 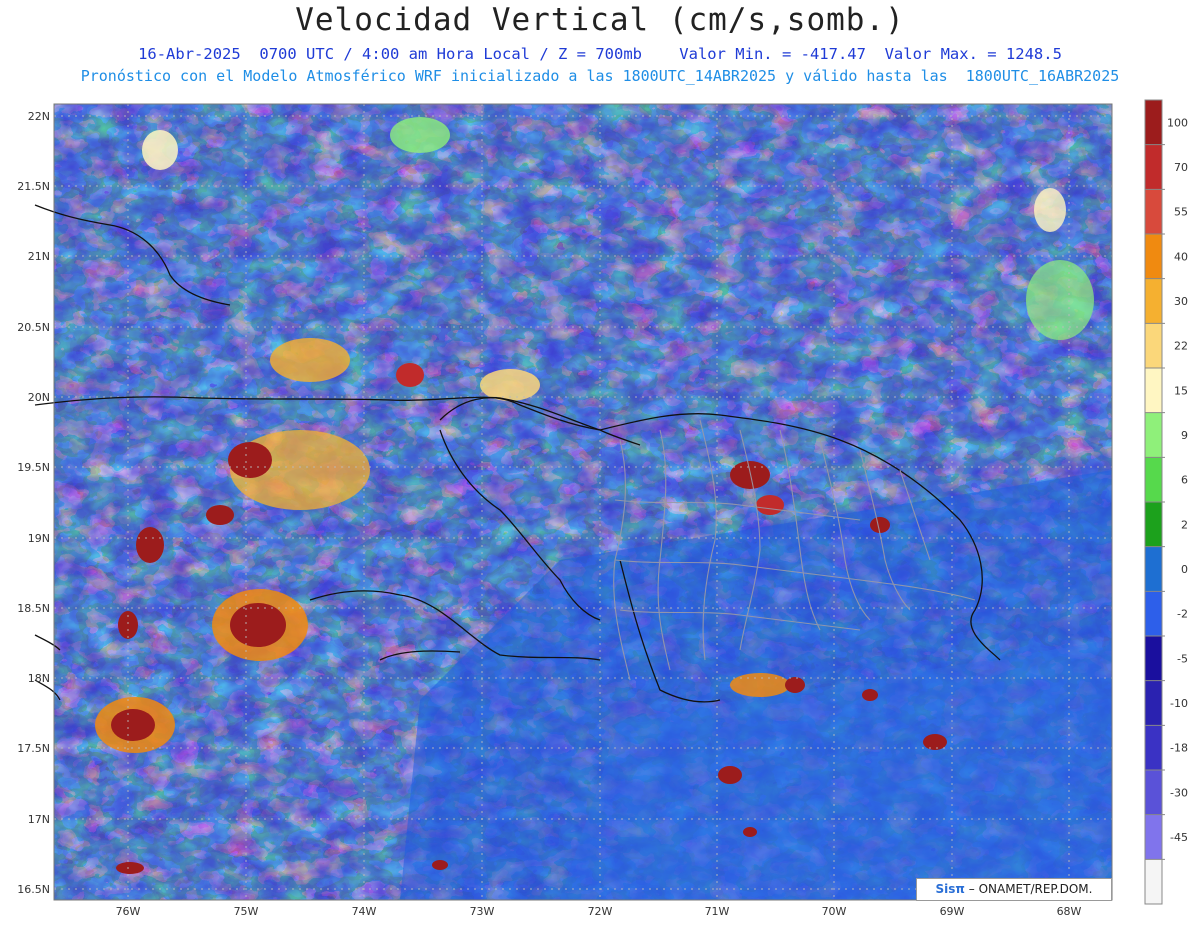 What do you see at coordinates (33, 748) in the screenshot?
I see `lat-label: 17.5N` at bounding box center [33, 748].